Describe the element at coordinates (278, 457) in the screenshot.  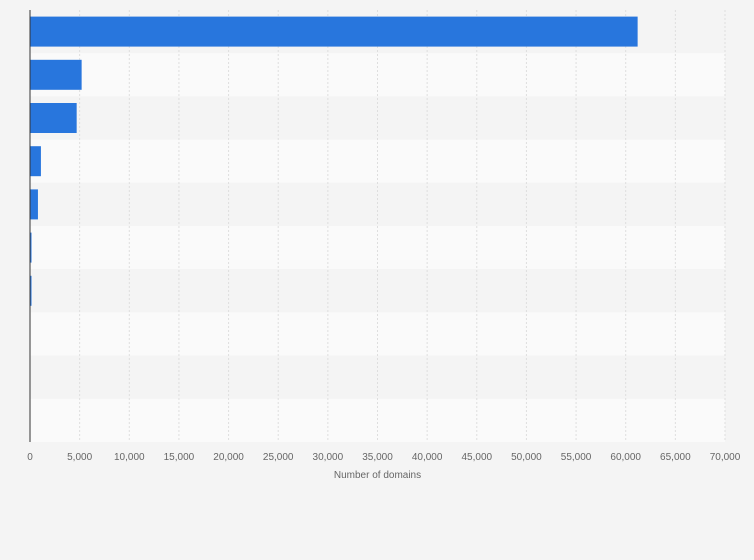
I see `x-tick-label: 25,000` at that location.